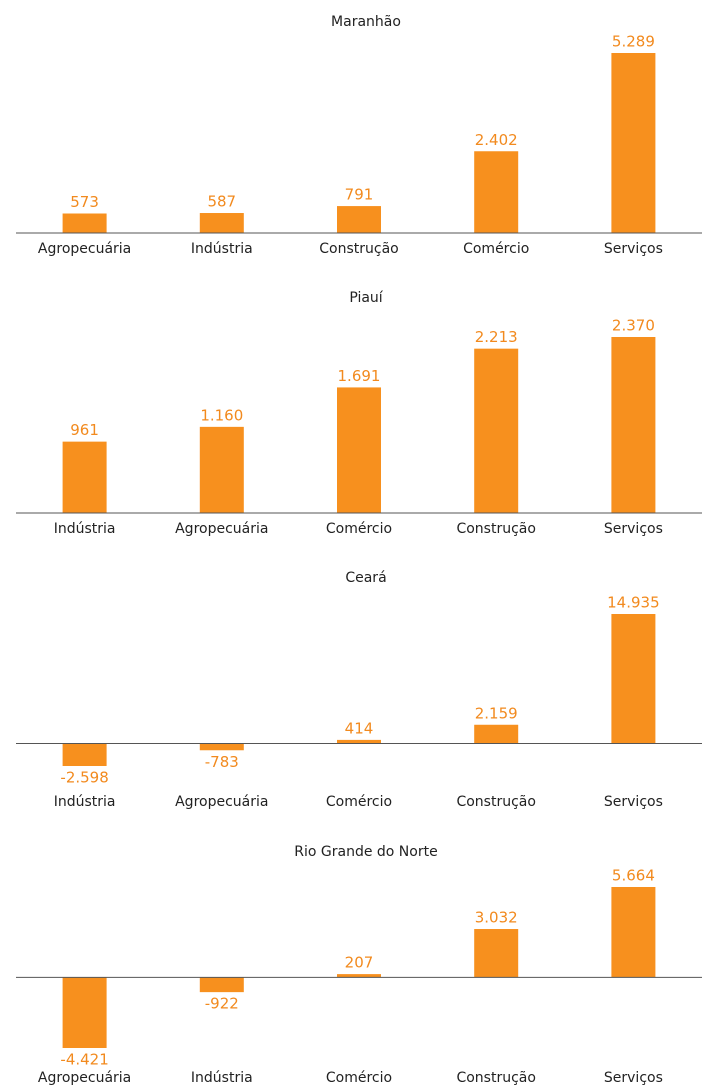  What do you see at coordinates (365, 852) in the screenshot?
I see `chart-title: Rio Grande do Norte` at bounding box center [365, 852].